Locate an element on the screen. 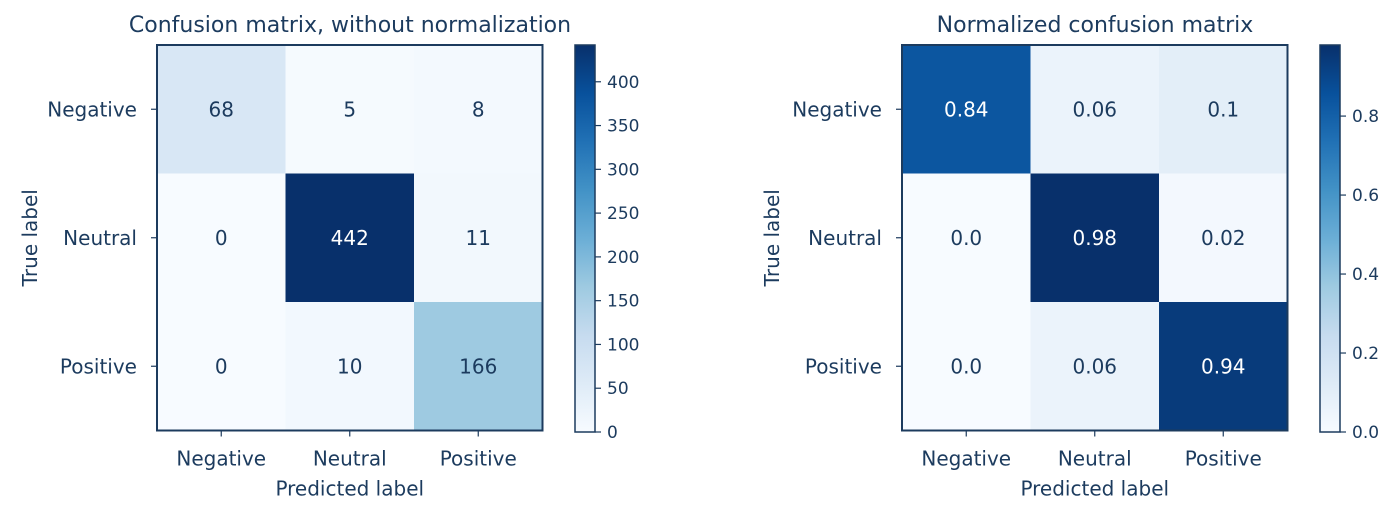 The width and height of the screenshot is (1400, 521). colorbar-tick-label: 250 is located at coordinates (623, 214).